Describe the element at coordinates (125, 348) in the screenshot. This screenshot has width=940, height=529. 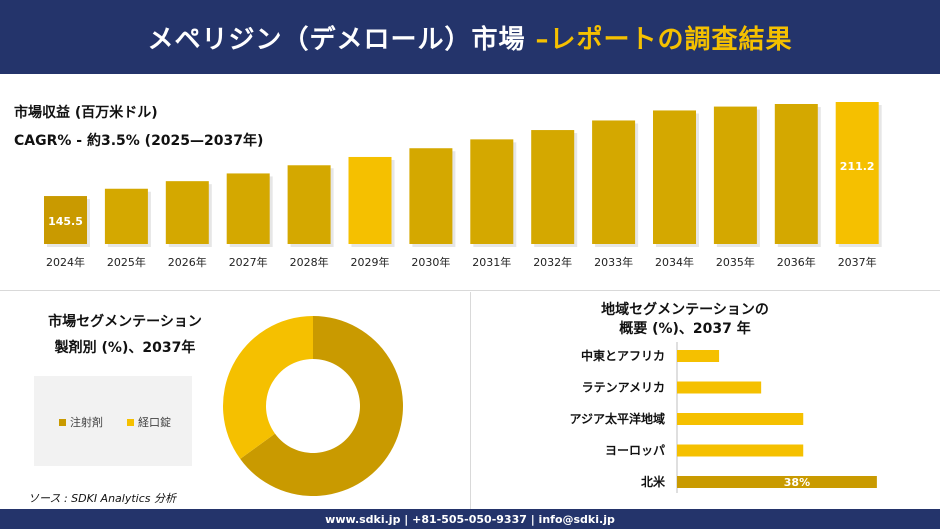
I see `segment-title-line2: 製剤別 (%)、2037年` at that location.